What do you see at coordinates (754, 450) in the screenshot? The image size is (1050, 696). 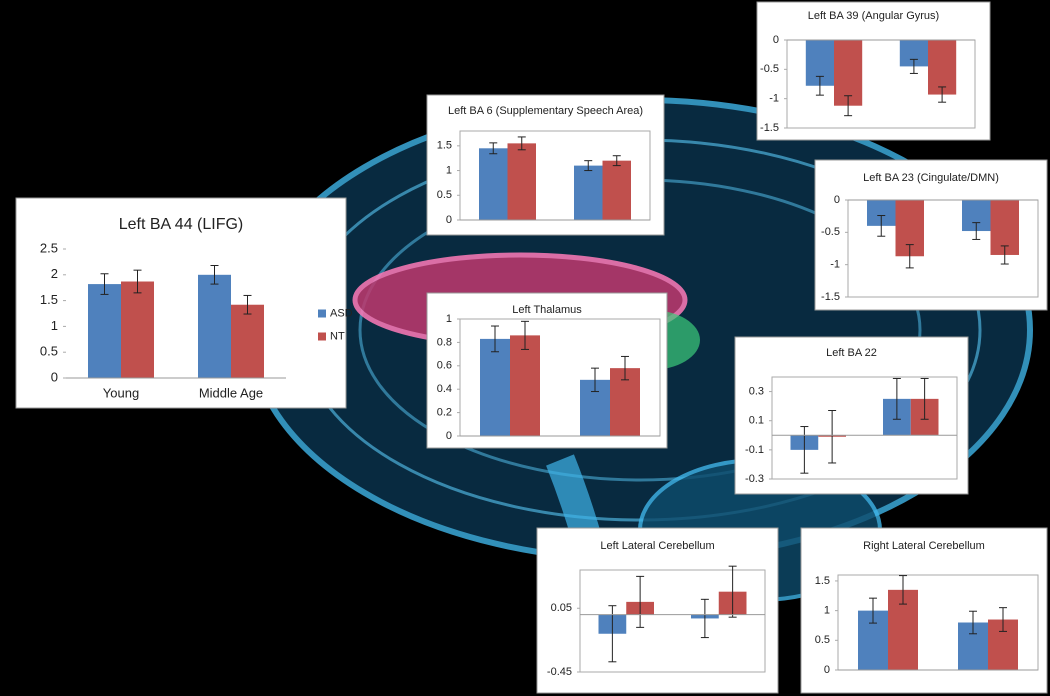 I see `y-tick-label: -0.1` at bounding box center [754, 450].